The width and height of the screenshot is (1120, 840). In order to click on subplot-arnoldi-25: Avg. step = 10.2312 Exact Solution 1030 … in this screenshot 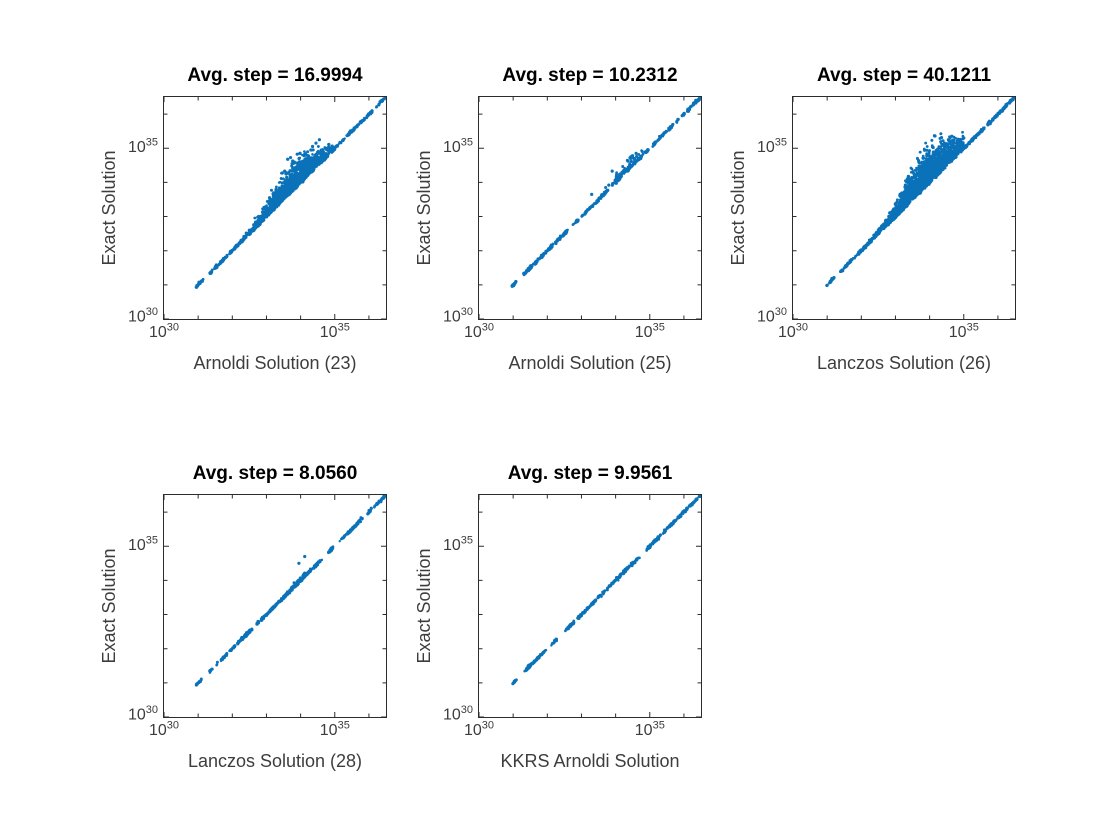, I will do `click(558, 219)`.